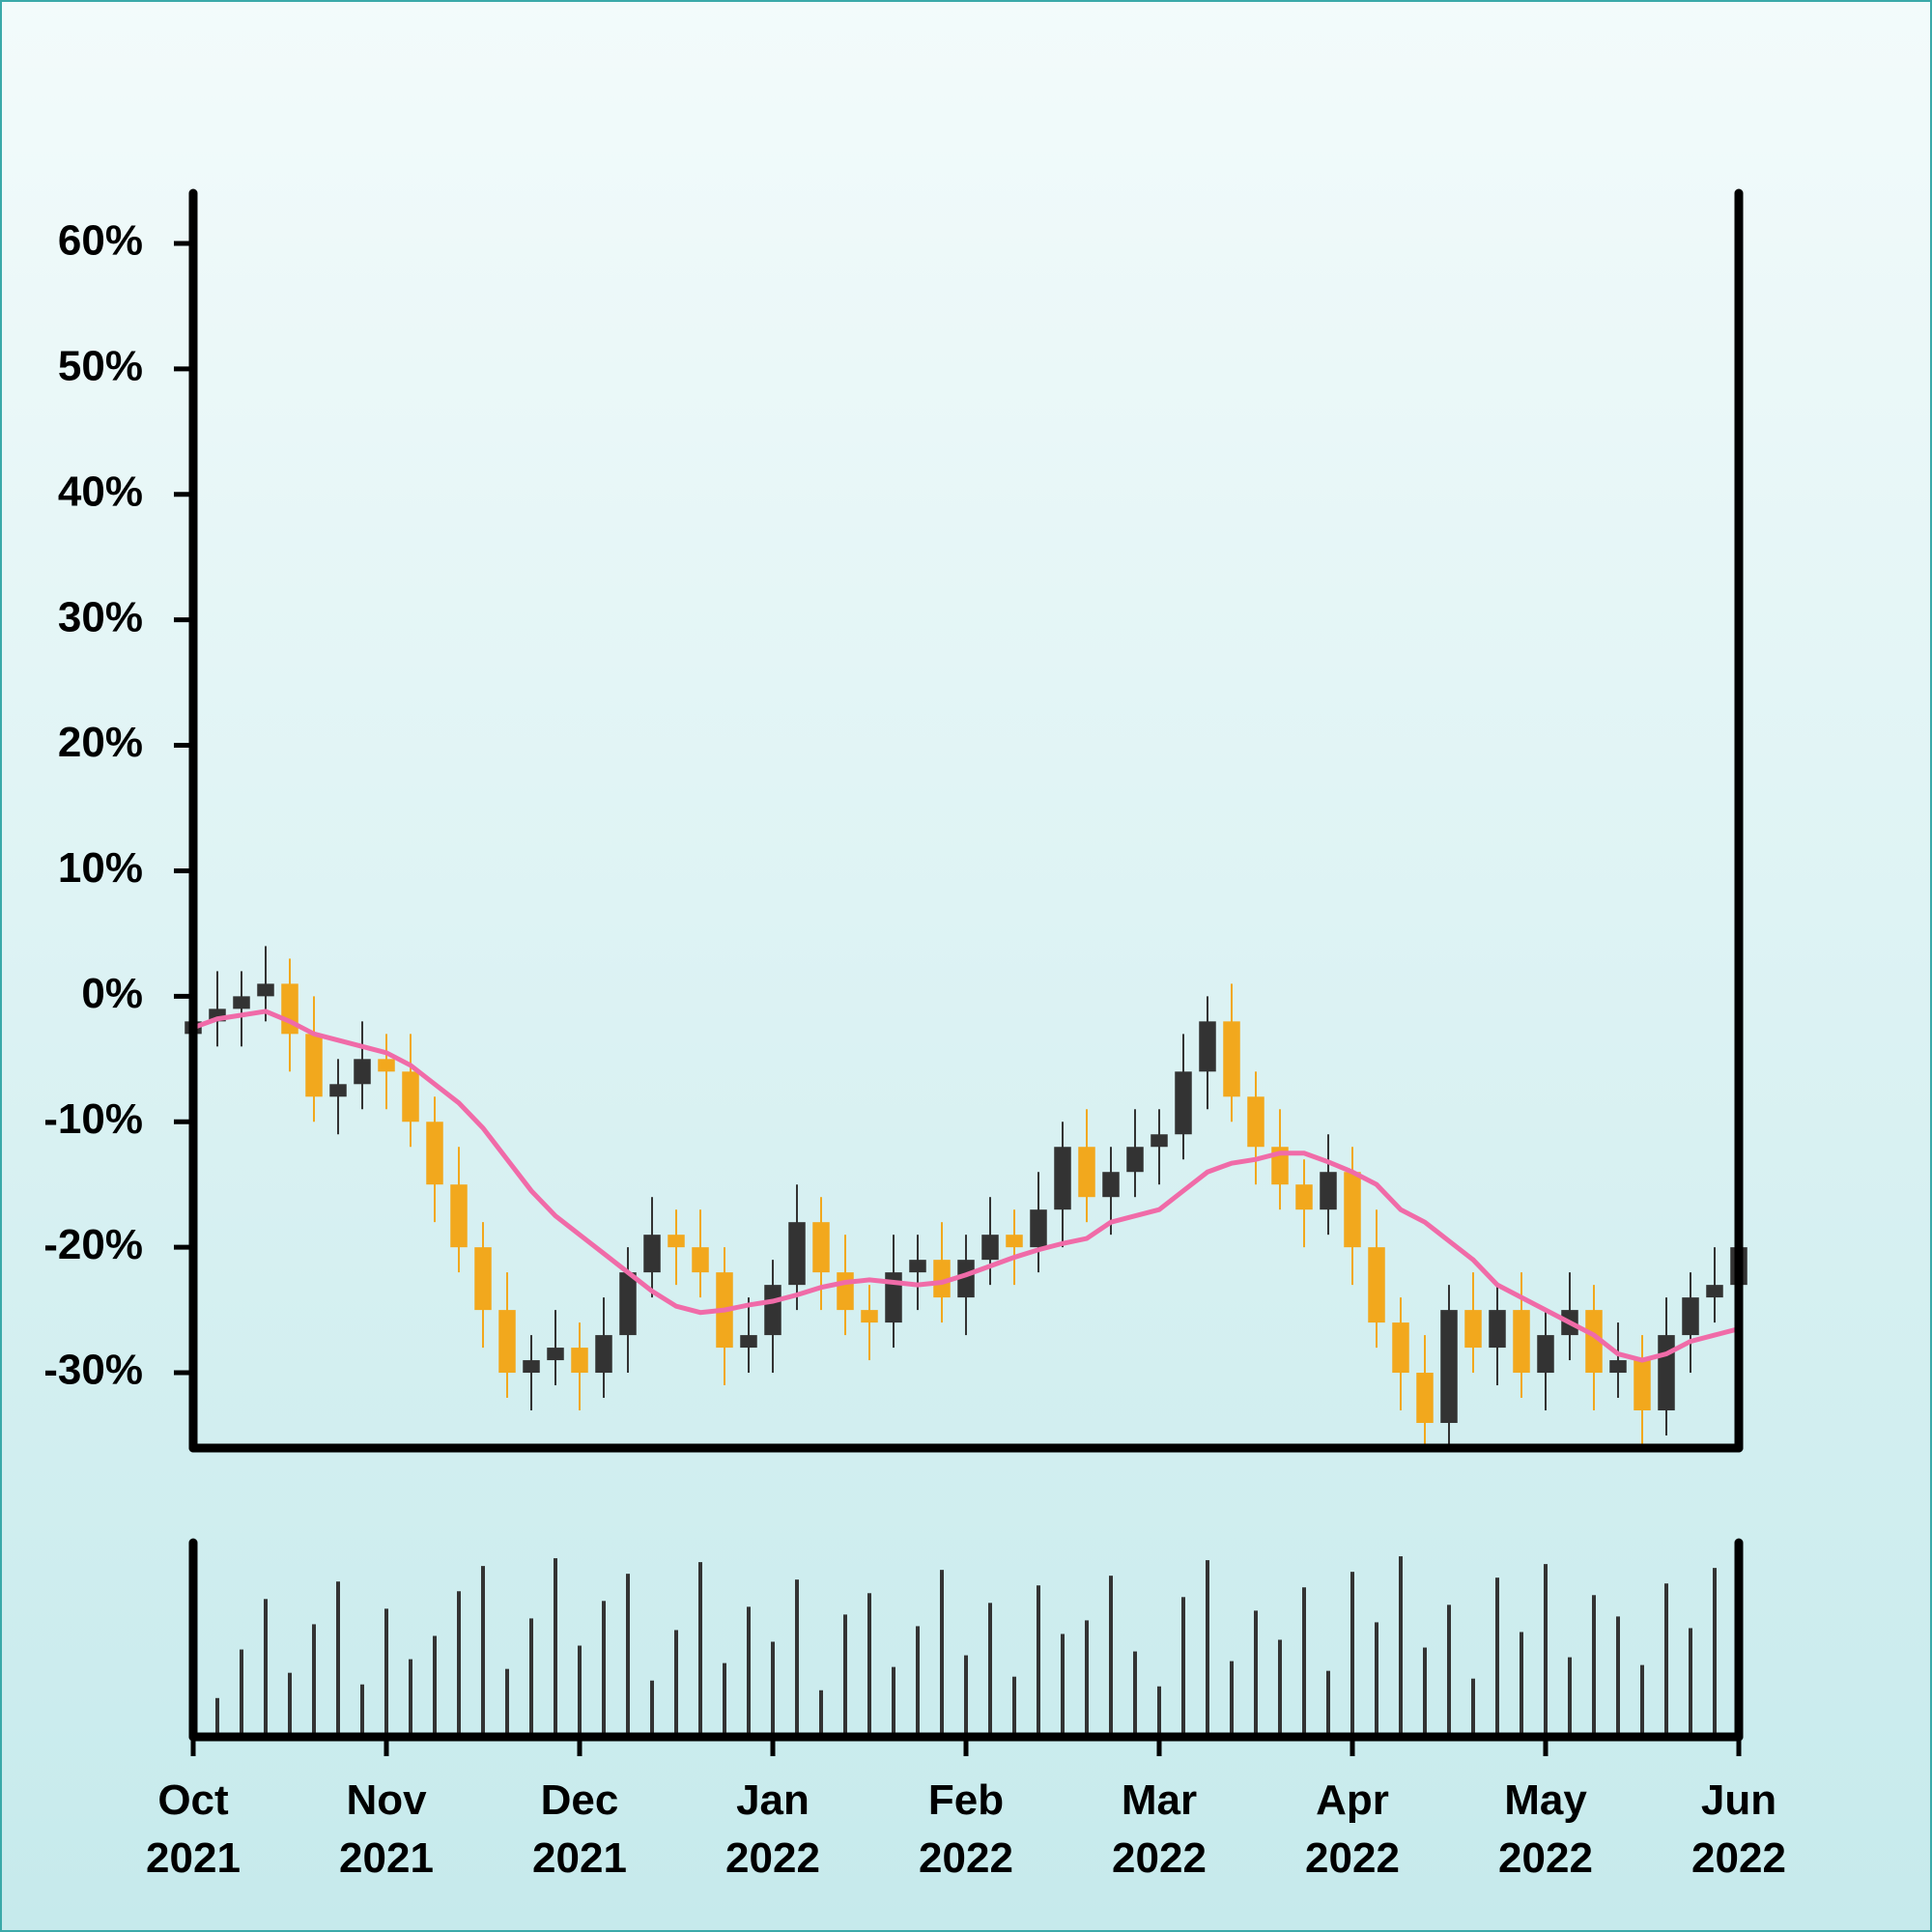  Describe the element at coordinates (1159, 1800) in the screenshot. I see `x-tick-label-line: Mar` at that location.